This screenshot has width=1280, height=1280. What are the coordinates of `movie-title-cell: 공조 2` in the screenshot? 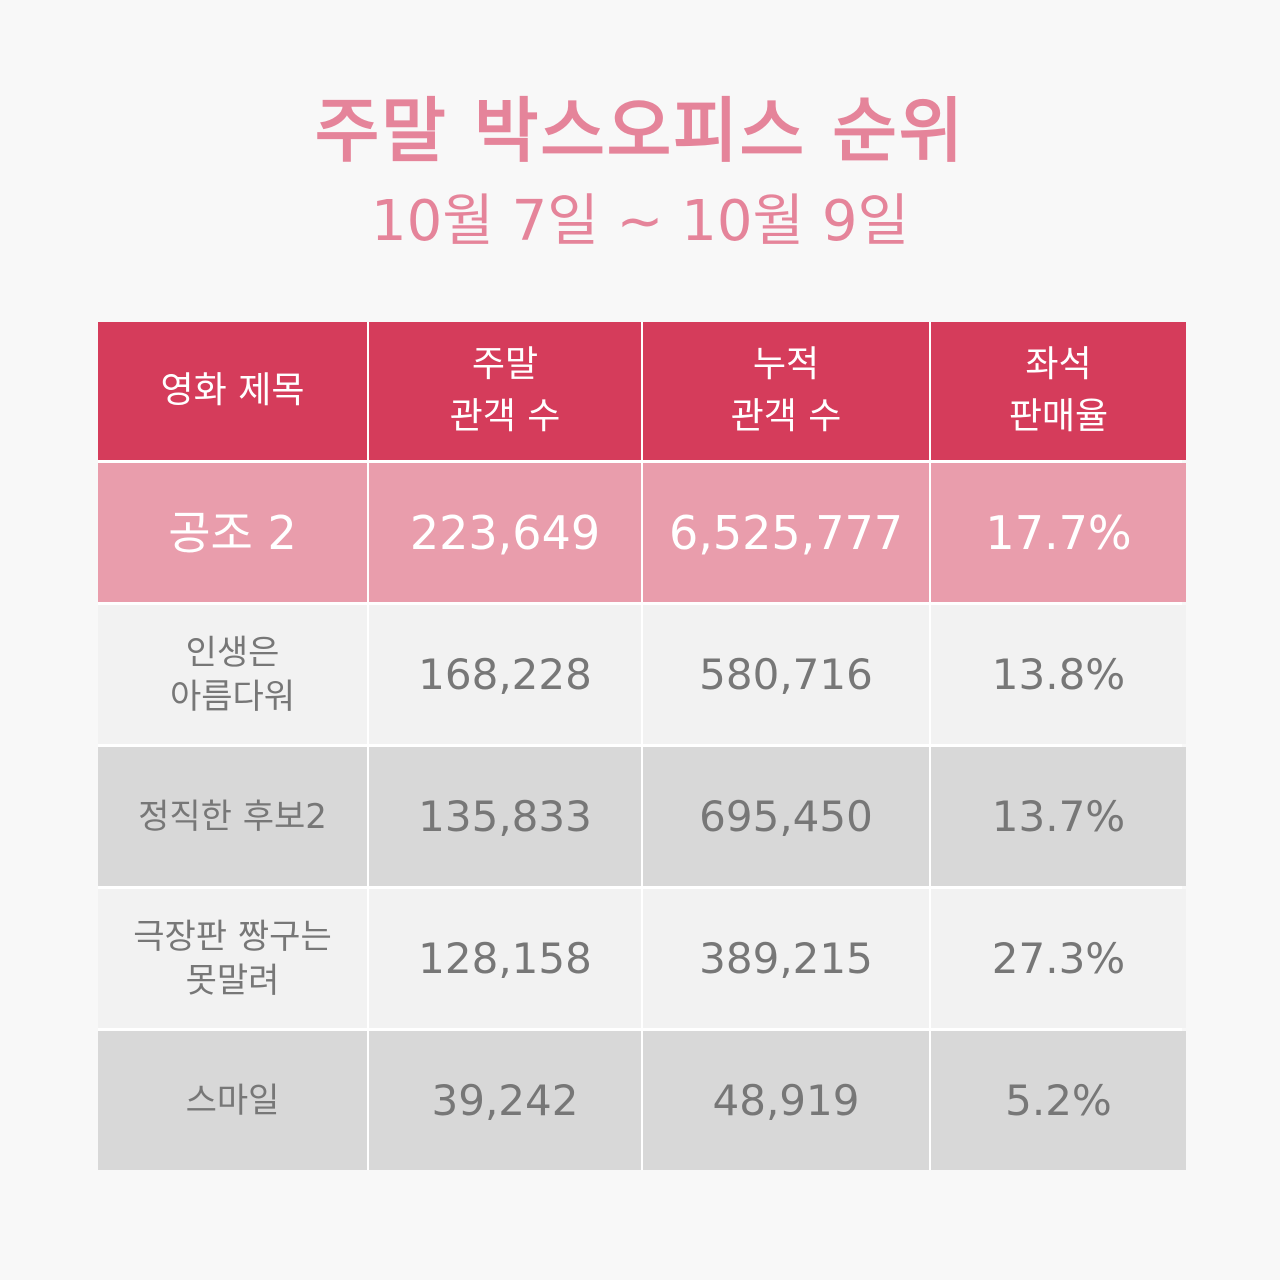 It's located at (232, 532).